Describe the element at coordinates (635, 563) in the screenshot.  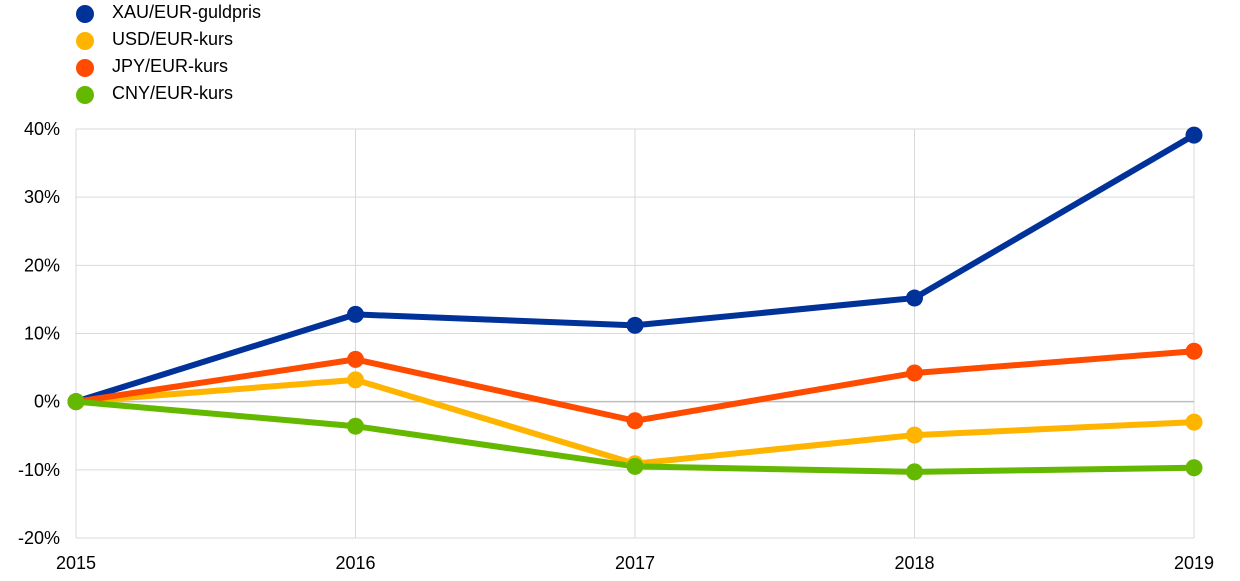
I see `x-tick-label-2: 2017` at that location.